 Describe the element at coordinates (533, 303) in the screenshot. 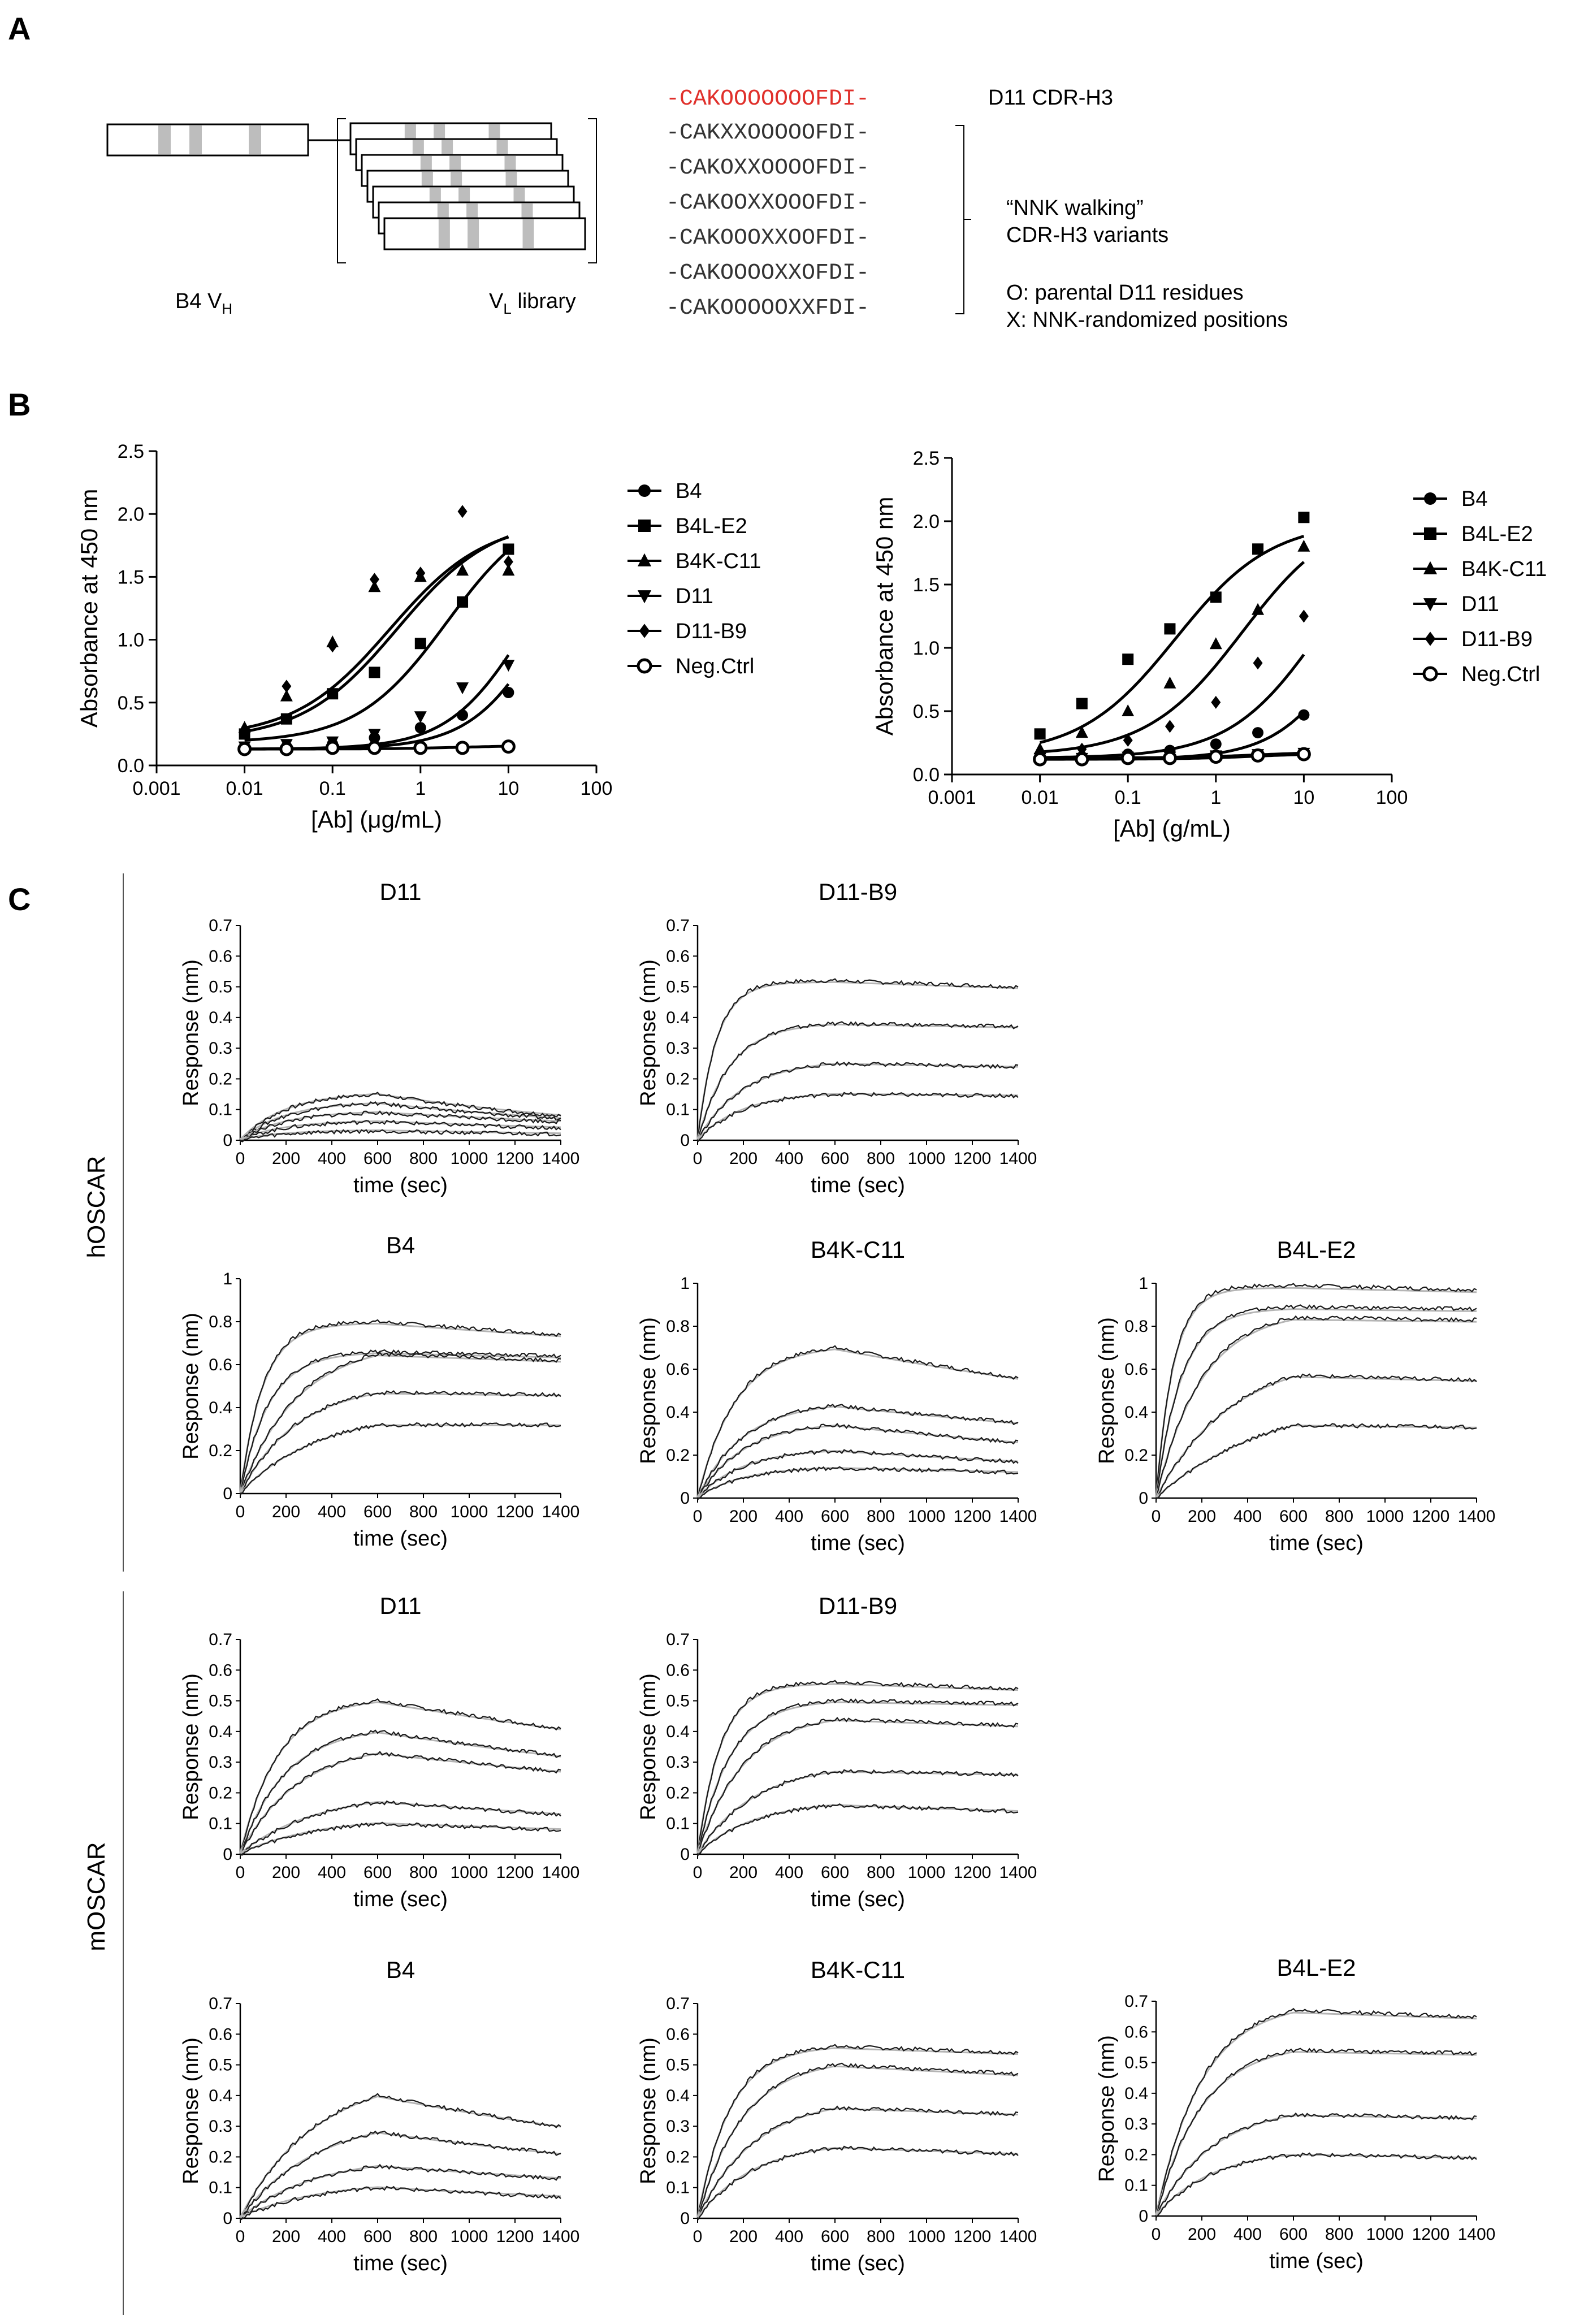

I see `vl-label: VL library` at that location.